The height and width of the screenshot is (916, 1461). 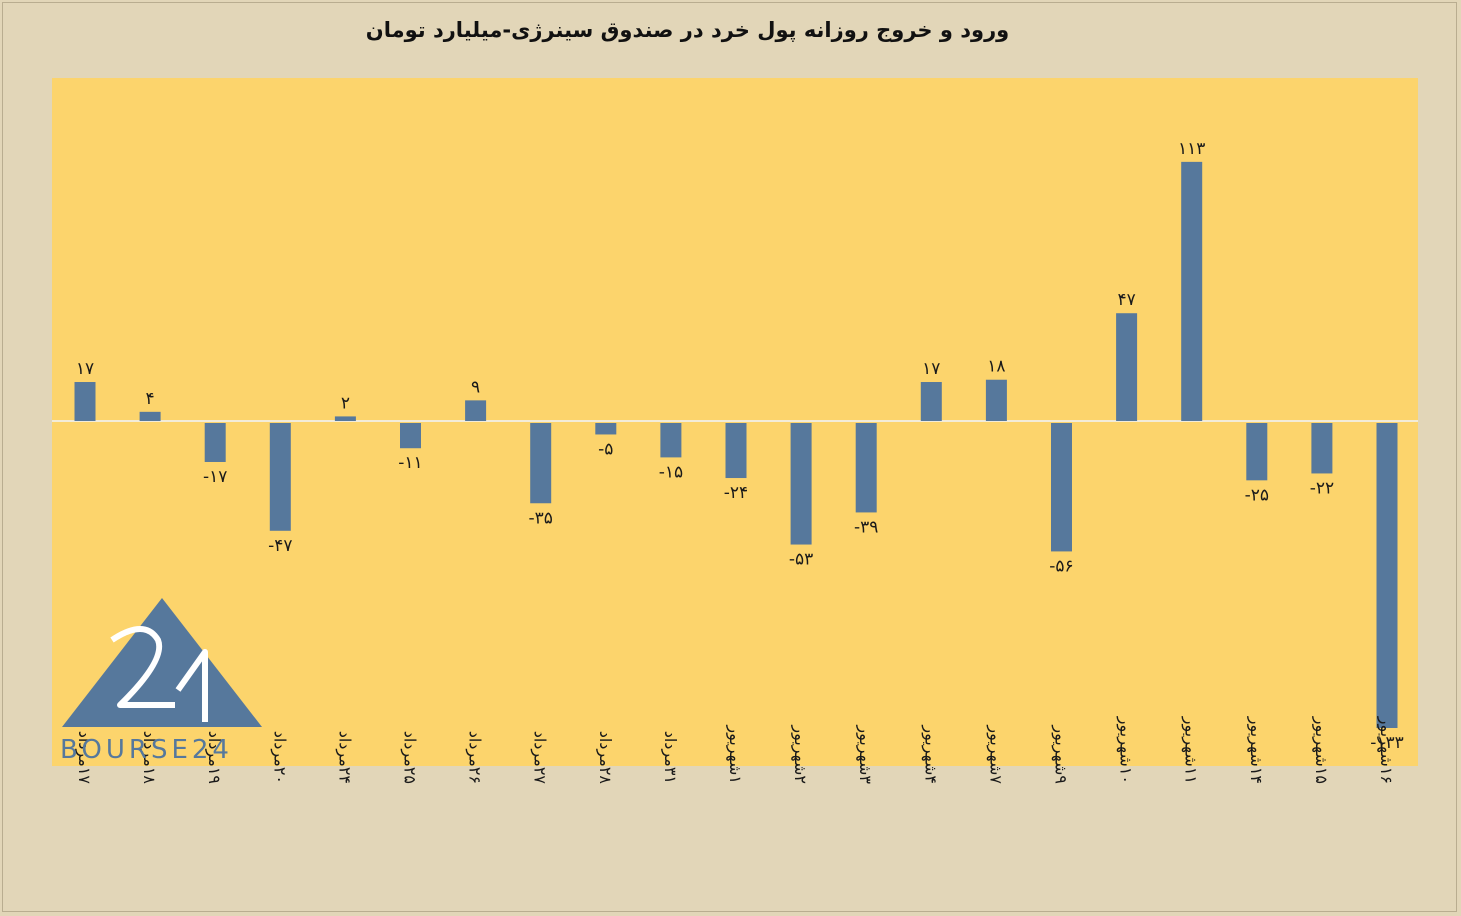 What do you see at coordinates (931, 369) in the screenshot?
I see `data-label-14: ۱۷` at bounding box center [931, 369].